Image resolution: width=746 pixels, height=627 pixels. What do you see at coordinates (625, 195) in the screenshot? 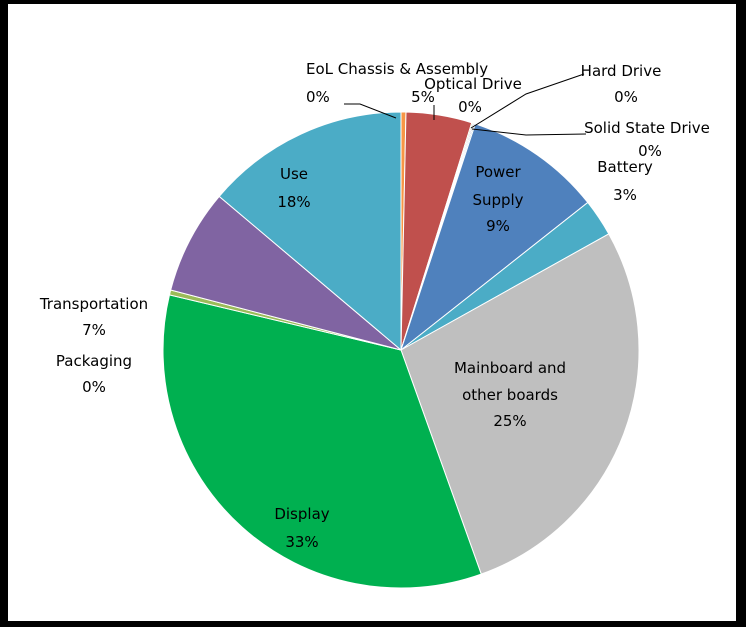
I see `pct-label-battery: 3%` at bounding box center [625, 195].